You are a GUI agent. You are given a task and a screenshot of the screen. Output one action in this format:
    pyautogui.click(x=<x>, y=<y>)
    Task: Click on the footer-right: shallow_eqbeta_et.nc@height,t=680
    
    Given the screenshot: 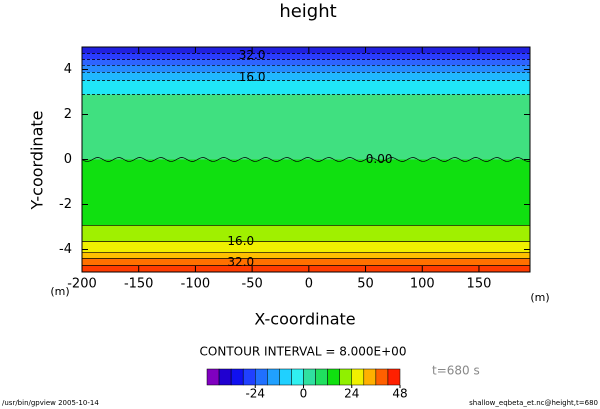 What is the action you would take?
    pyautogui.click(x=533, y=403)
    